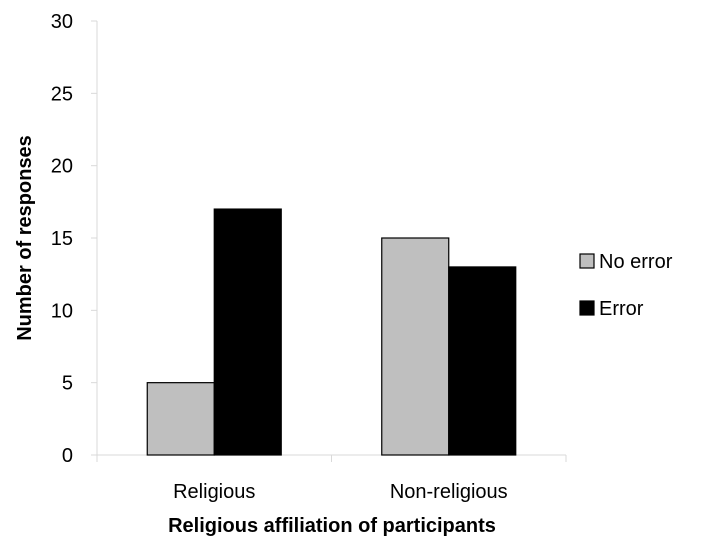 The height and width of the screenshot is (549, 724). I want to click on x-tick-label: Religious, so click(214, 492).